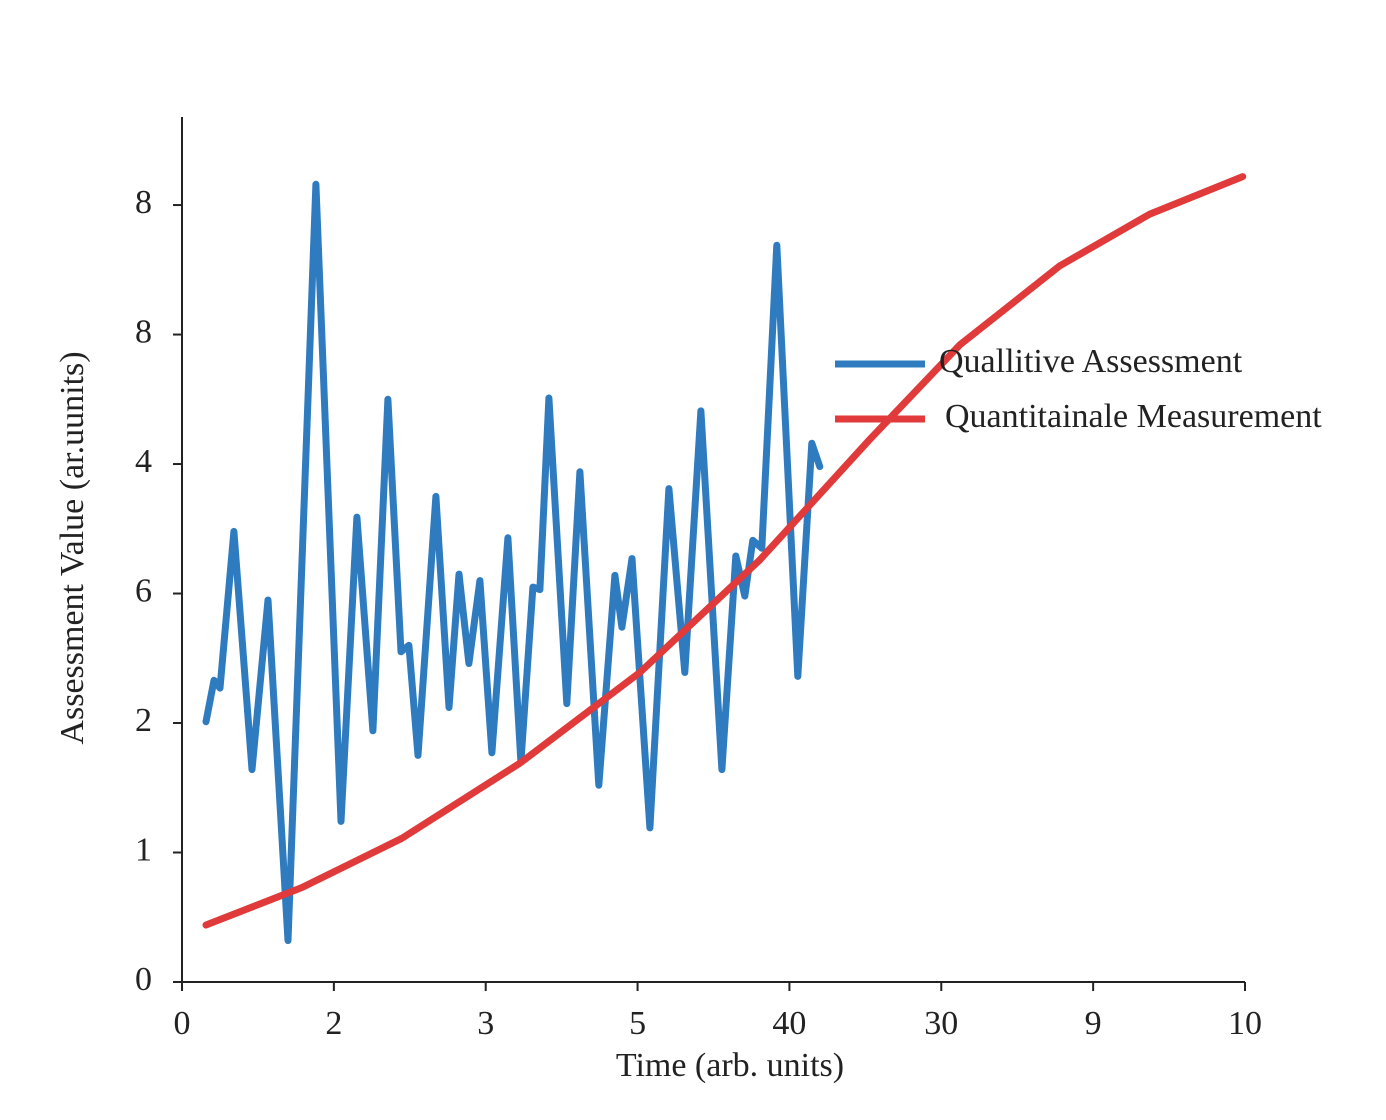 This screenshot has height=1120, width=1386. What do you see at coordinates (789, 1023) in the screenshot?
I see `x-tick-label: 40` at bounding box center [789, 1023].